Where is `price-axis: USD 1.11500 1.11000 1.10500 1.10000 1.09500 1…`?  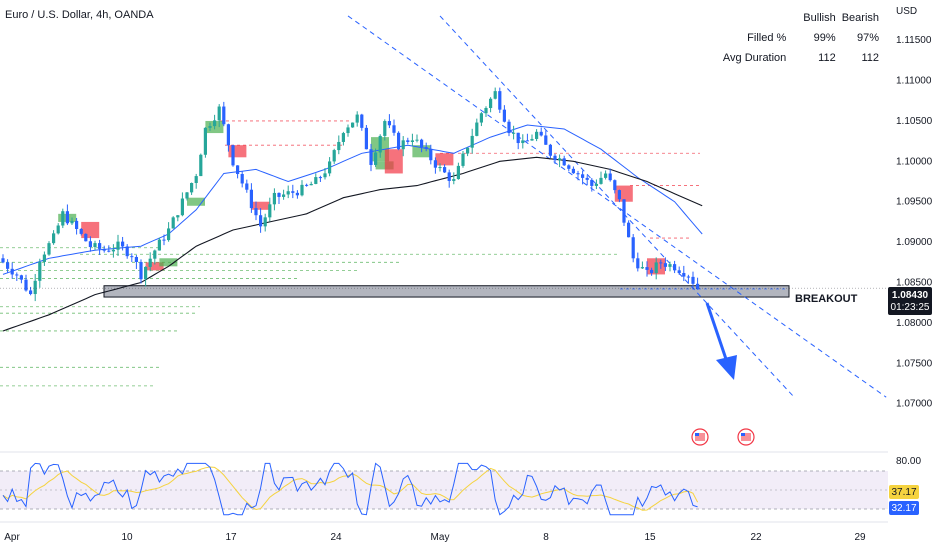
price-axis: USD 1.11500 1.11000 1.10500 1.10000 1.09500 1… is located at coordinates (914, 208).